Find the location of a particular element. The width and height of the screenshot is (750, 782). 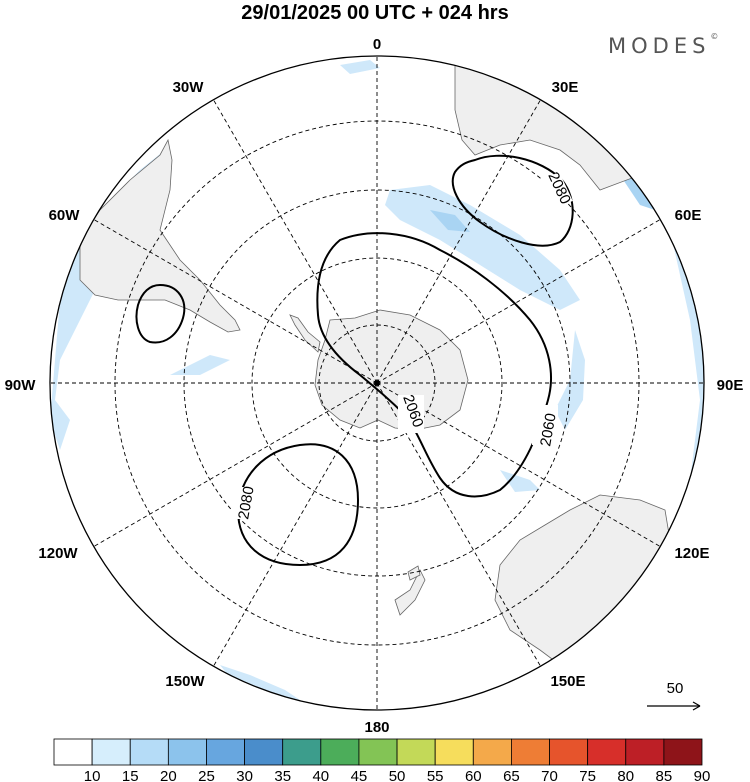

colorbar-tick-label: 10 is located at coordinates (92, 775).